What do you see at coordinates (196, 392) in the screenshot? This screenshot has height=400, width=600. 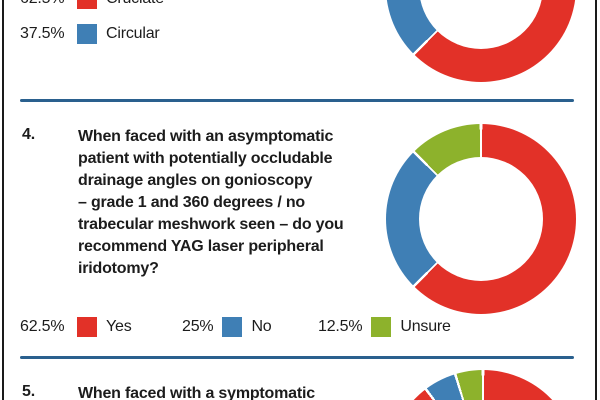 I see `question-5-text: When faced with a symptomatic` at bounding box center [196, 392].